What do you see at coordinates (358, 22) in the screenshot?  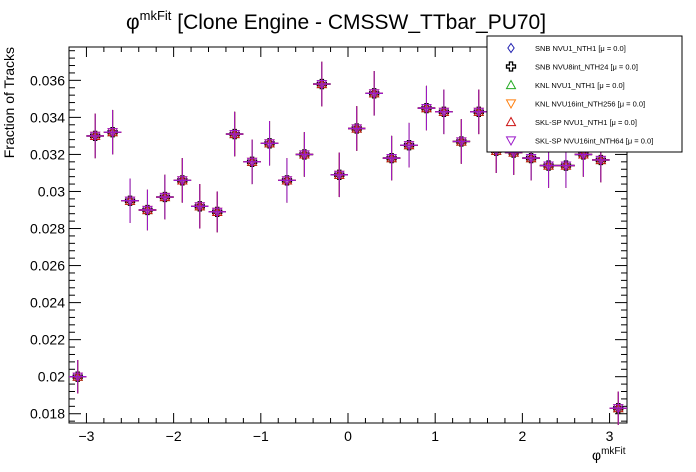 I see `chart-title-rest: [Clone Engine - CMSSW_TTbar_PU70]` at bounding box center [358, 22].